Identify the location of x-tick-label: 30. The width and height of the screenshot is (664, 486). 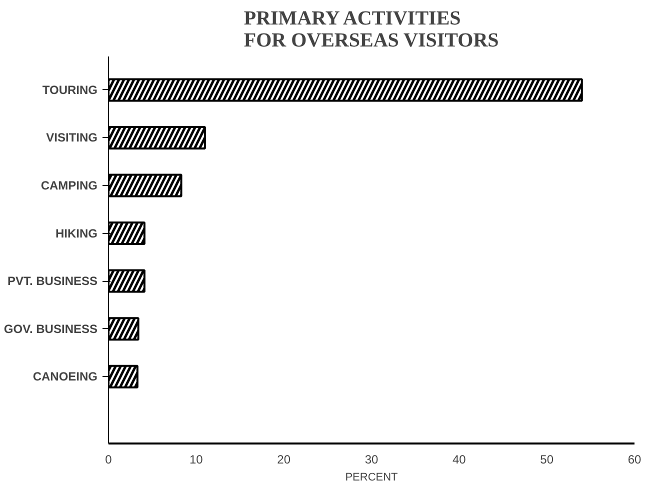
(371, 459).